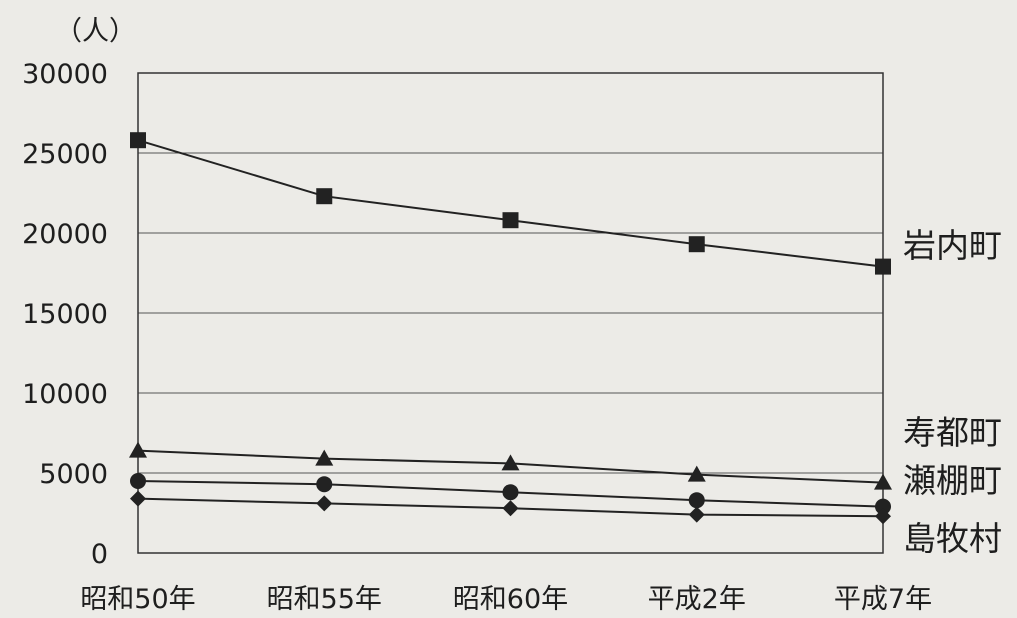 This screenshot has width=1017, height=618. What do you see at coordinates (137, 599) in the screenshot?
I see `x-tick-label: 昭和50年` at bounding box center [137, 599].